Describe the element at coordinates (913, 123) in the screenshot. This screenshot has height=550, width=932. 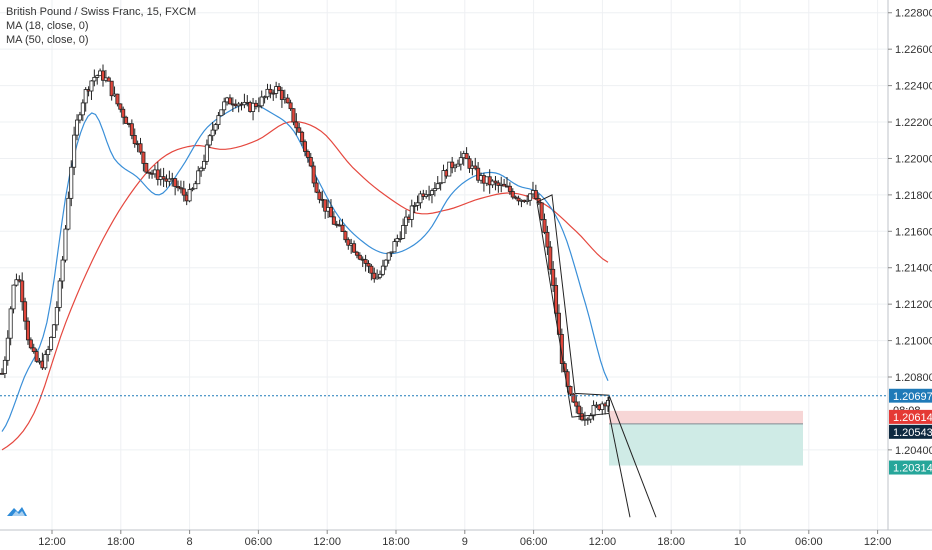
I see `price-tick-label: 1.22200` at that location.